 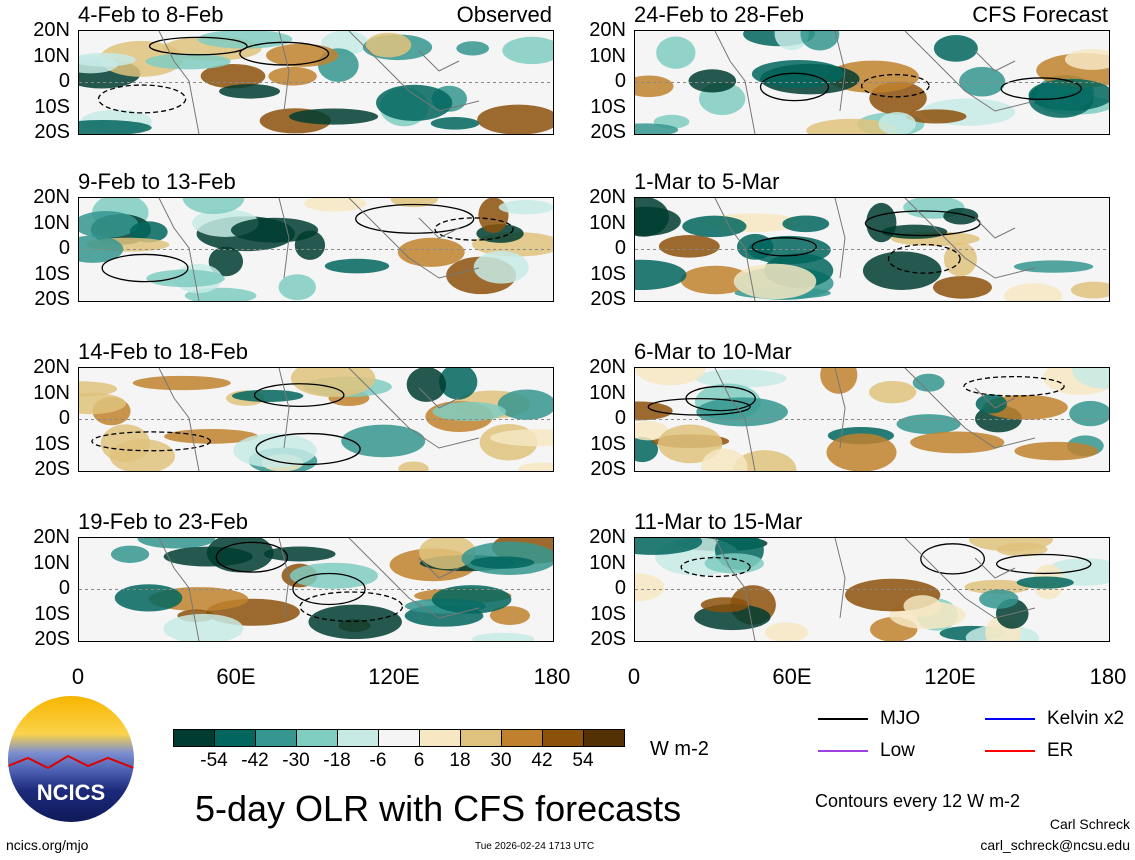 What do you see at coordinates (1089, 824) in the screenshot?
I see `author: Carl Schreck` at bounding box center [1089, 824].